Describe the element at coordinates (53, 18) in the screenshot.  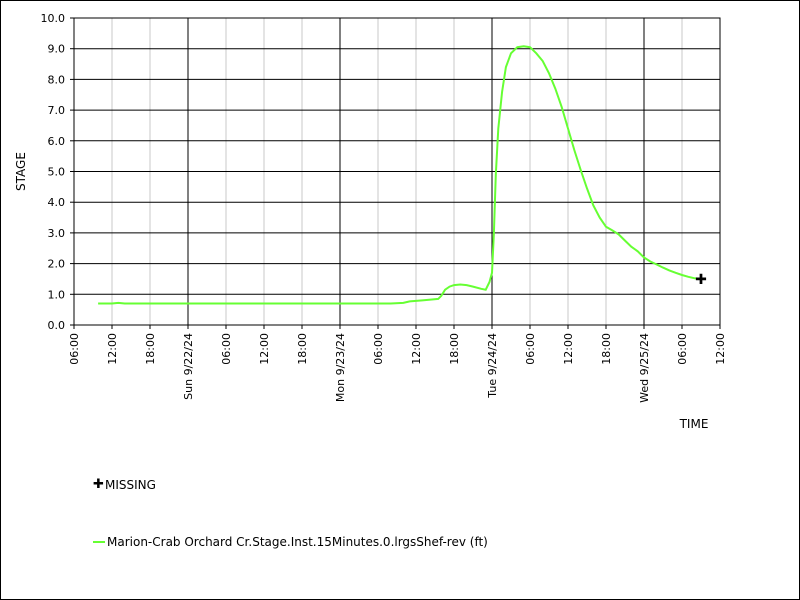
I see `y-tick-label: 10.0` at that location.